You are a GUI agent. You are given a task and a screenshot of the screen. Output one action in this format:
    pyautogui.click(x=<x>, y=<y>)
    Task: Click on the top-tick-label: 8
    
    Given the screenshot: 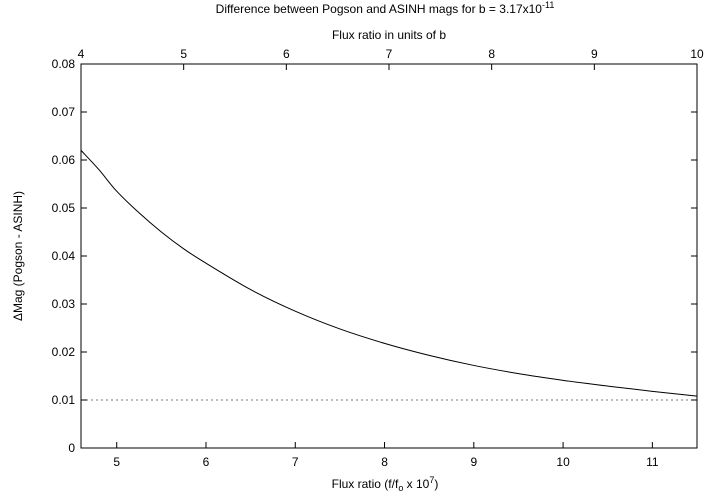 What is the action you would take?
    pyautogui.click(x=491, y=54)
    